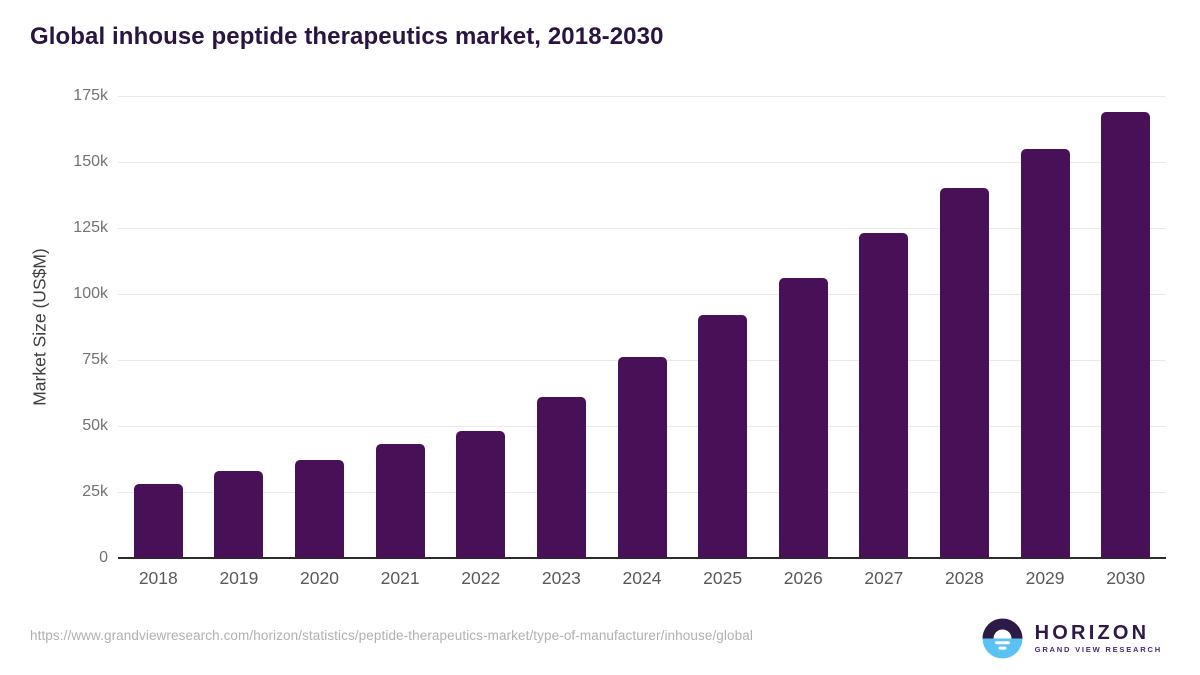  I want to click on x-tick-label-2019: 2019, so click(239, 578).